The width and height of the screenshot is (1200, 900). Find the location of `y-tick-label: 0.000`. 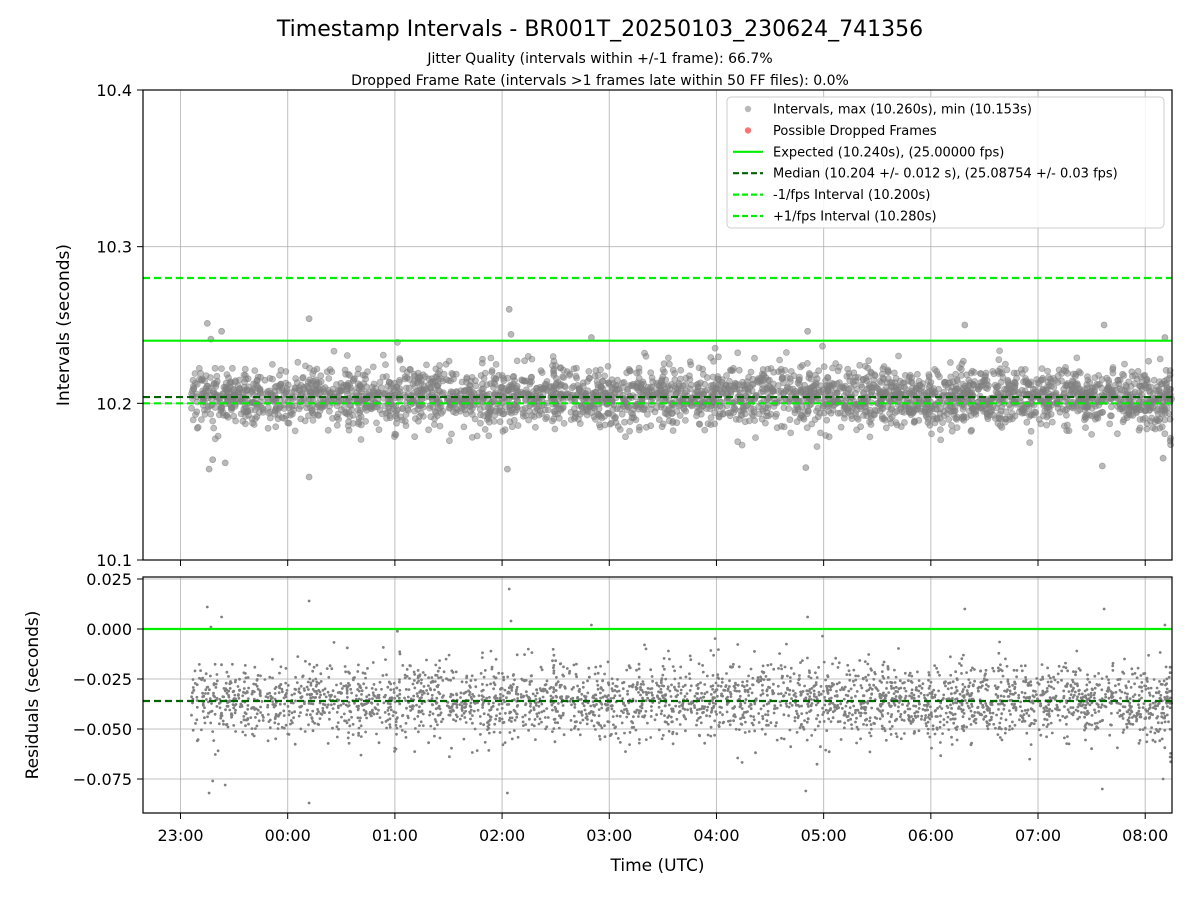

y-tick-label: 0.000 is located at coordinates (109, 629).